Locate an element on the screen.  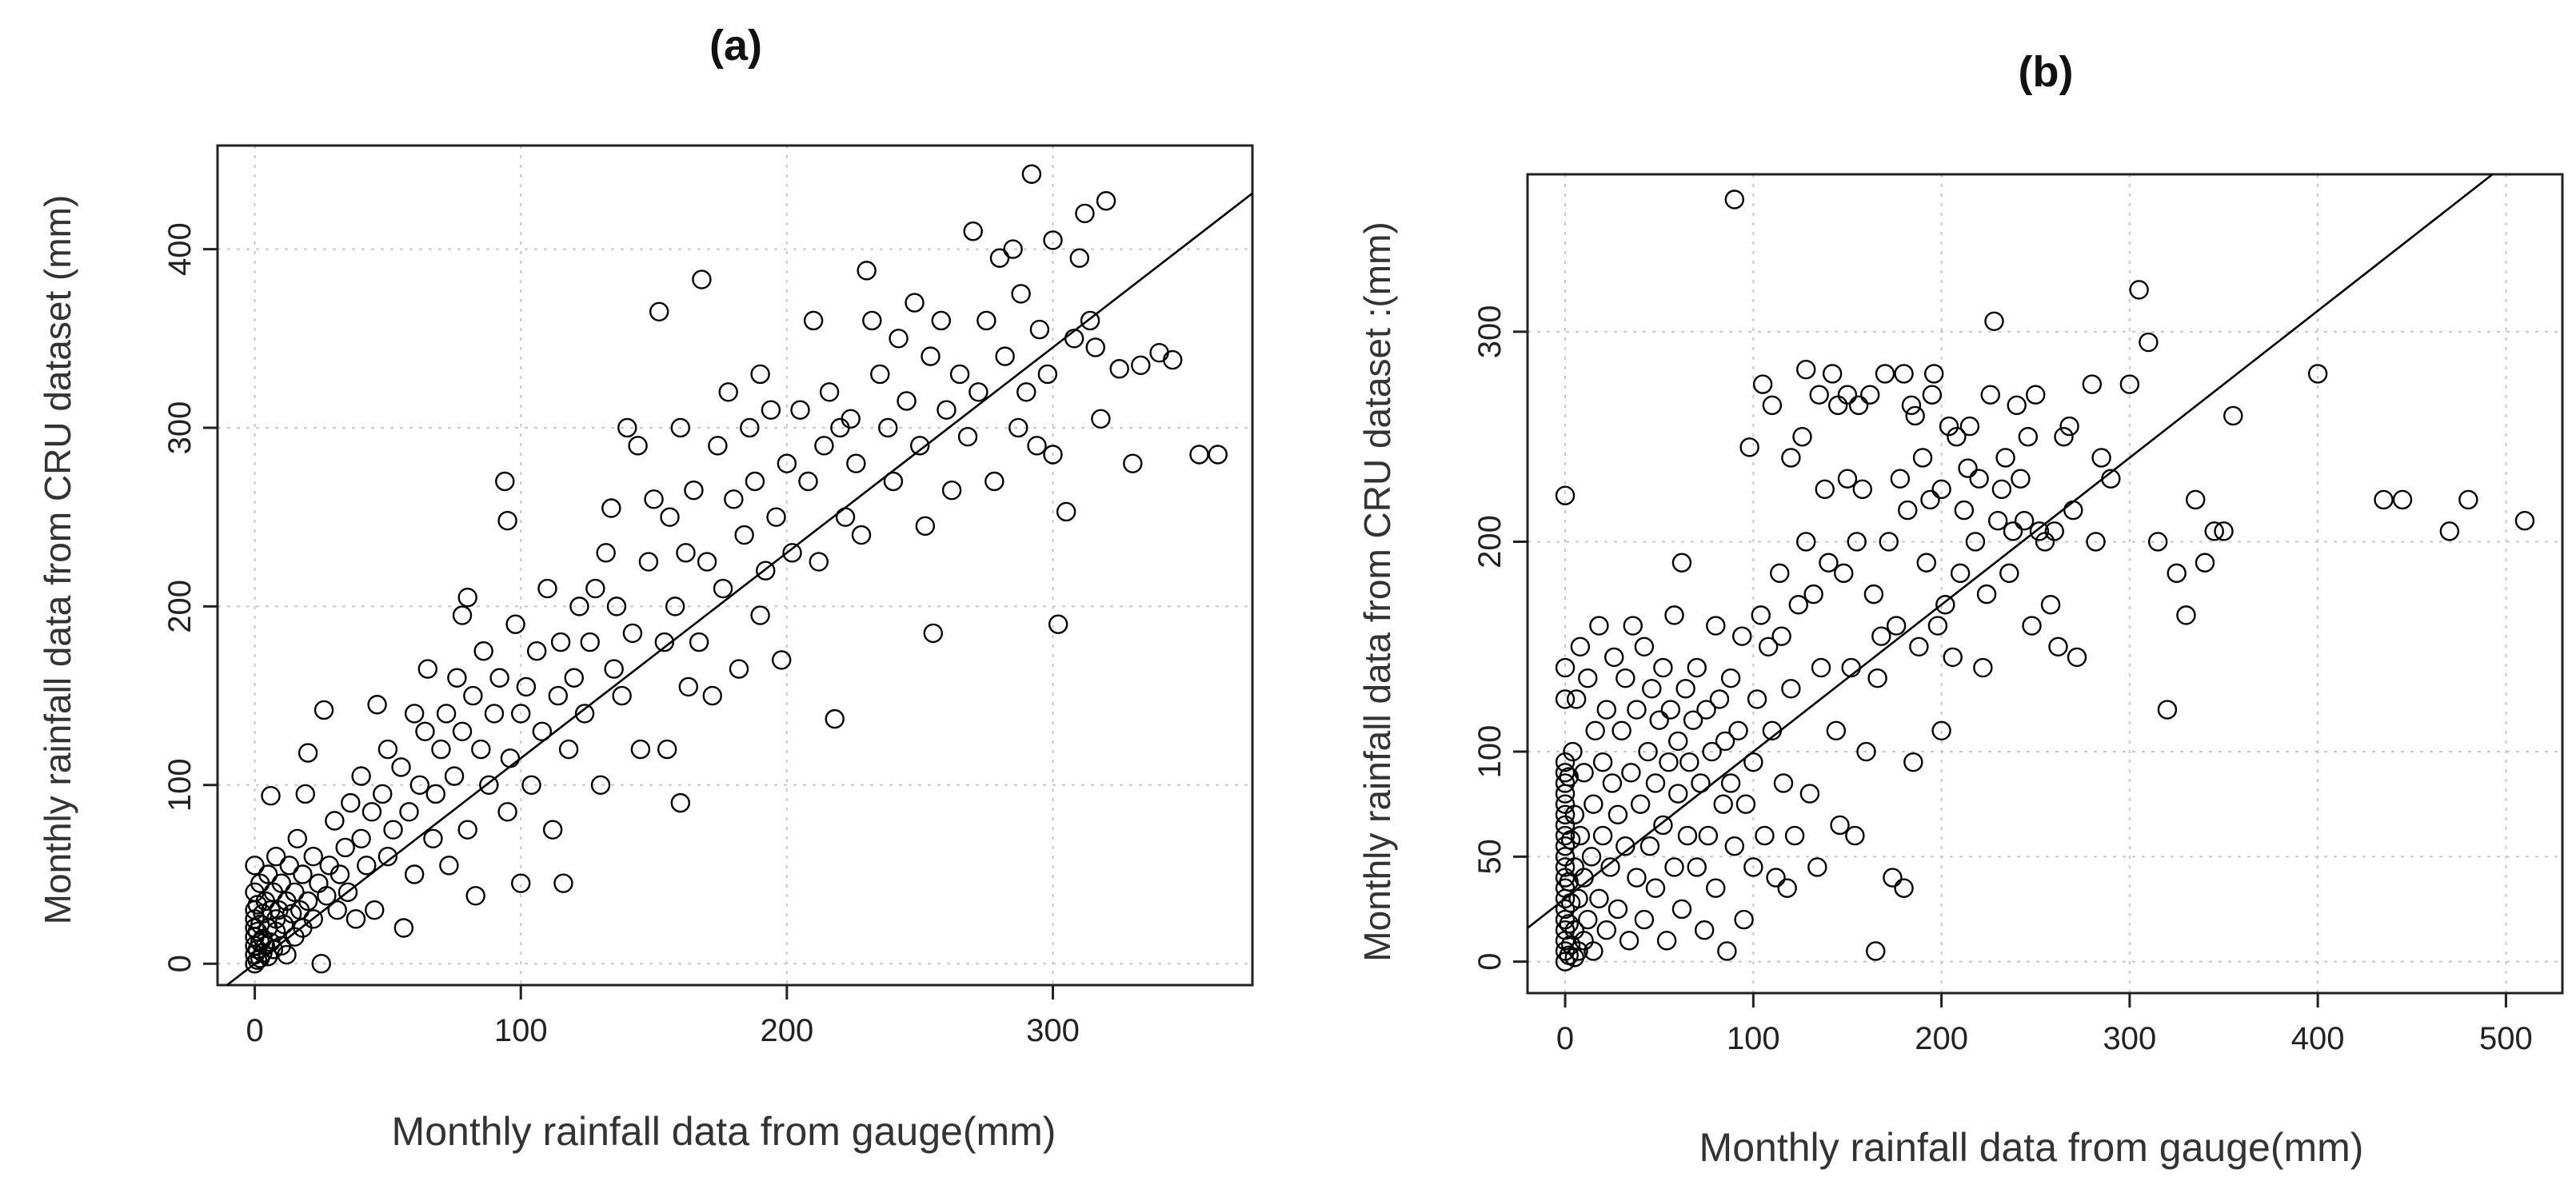
chart-a-x-tick-label-3: 300 is located at coordinates (1053, 1030).